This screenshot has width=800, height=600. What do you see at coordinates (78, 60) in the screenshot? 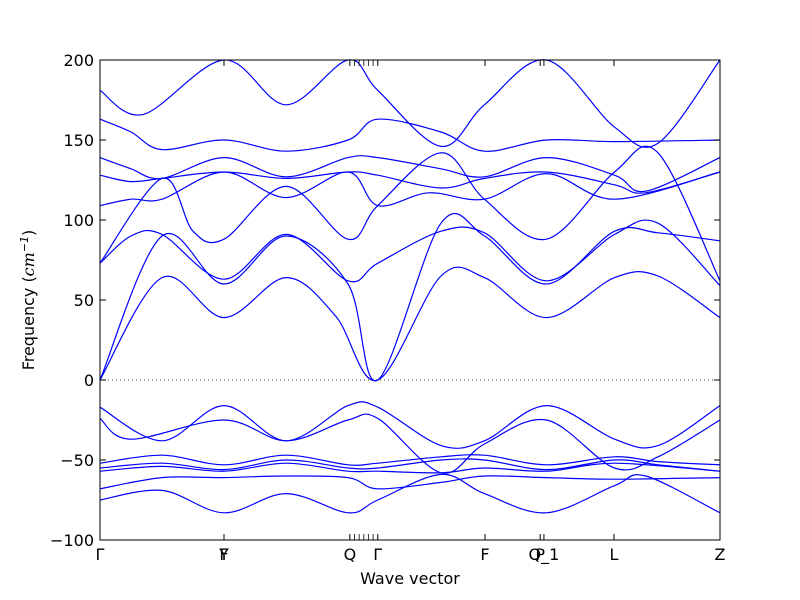
I see `y-tick-label: 200` at bounding box center [78, 60].